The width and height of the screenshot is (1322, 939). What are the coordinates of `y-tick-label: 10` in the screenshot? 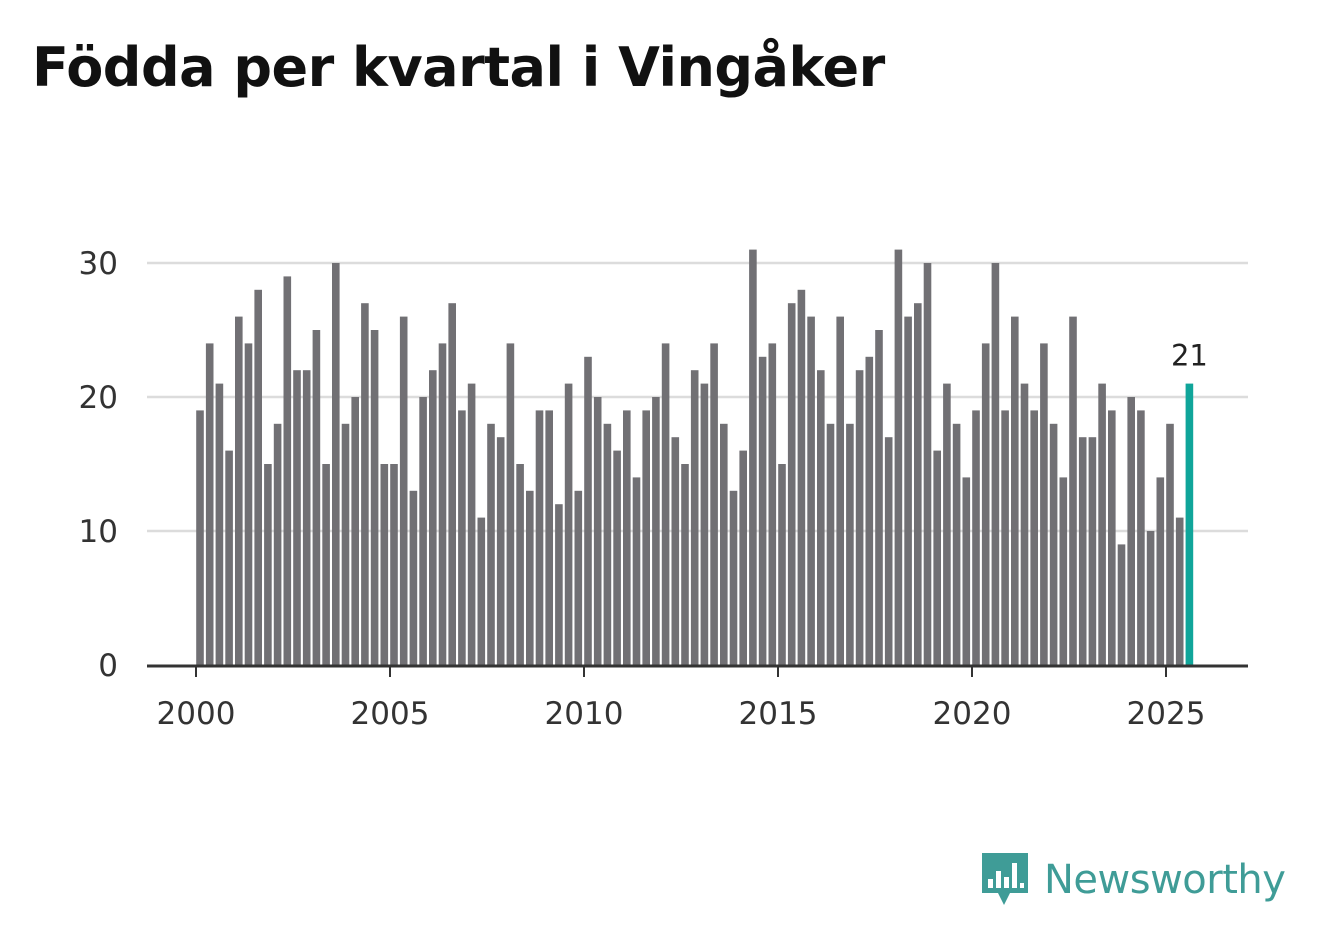 It's located at (98, 532).